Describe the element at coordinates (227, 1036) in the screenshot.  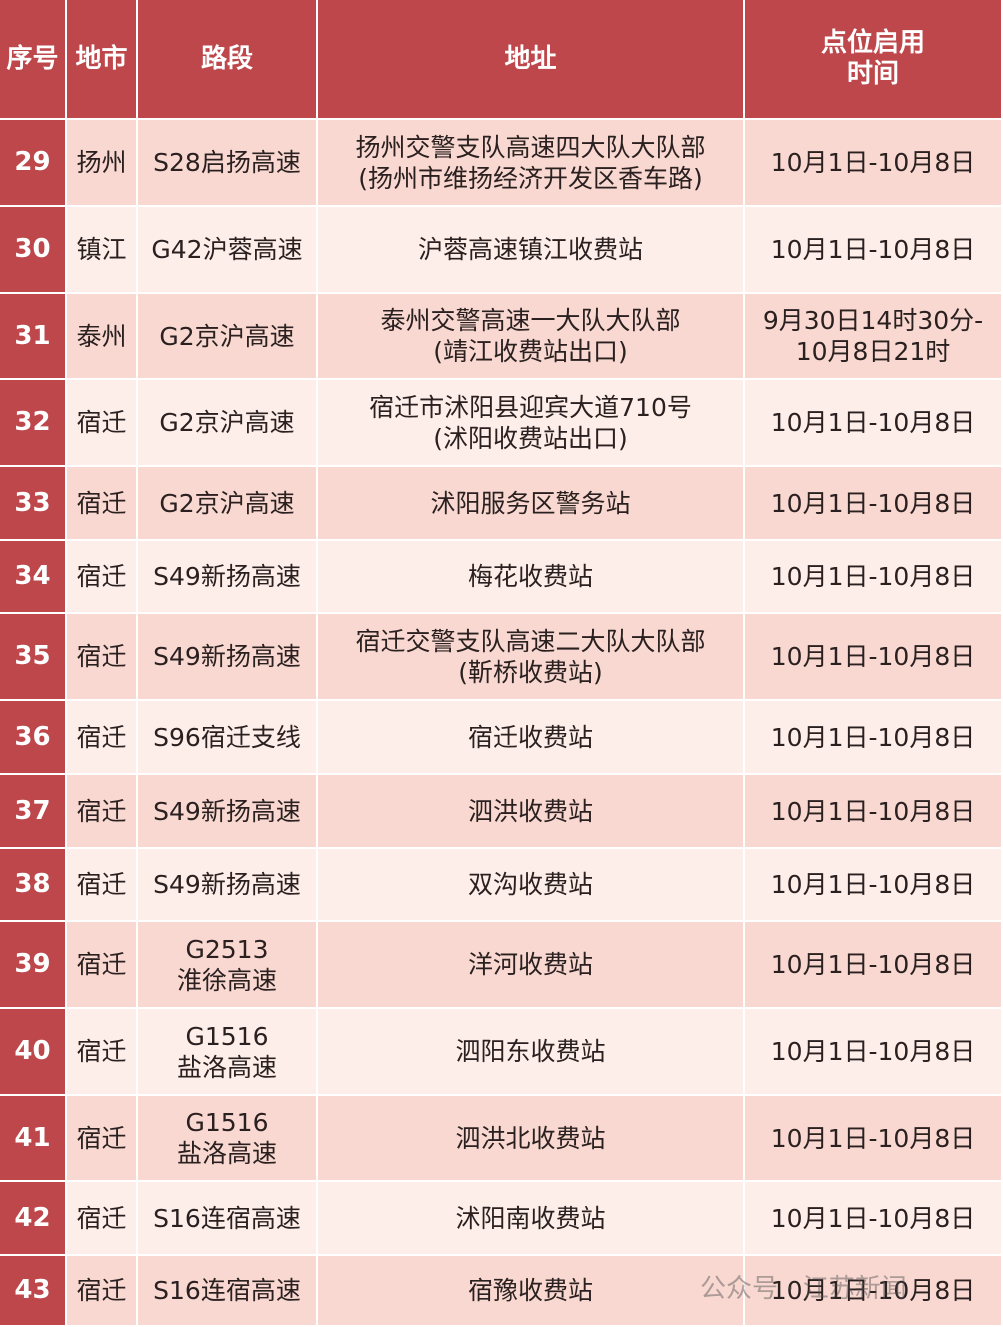
I see `cell-text: G1516` at that location.